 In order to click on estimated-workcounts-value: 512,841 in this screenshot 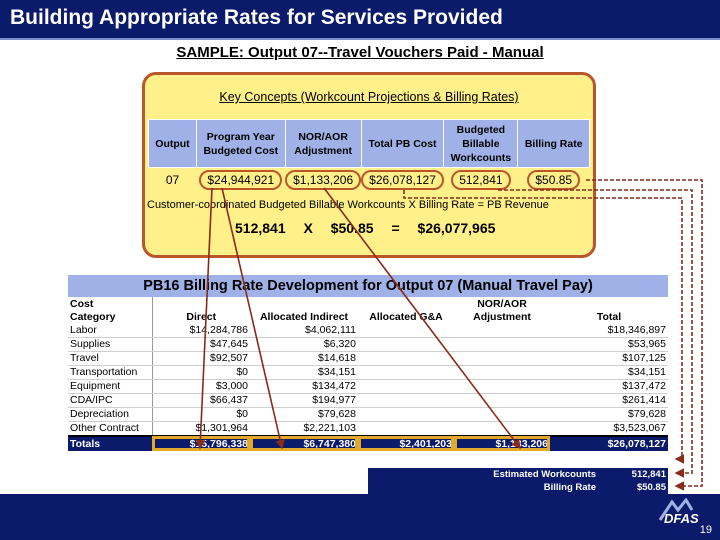, I will do `click(648, 474)`.